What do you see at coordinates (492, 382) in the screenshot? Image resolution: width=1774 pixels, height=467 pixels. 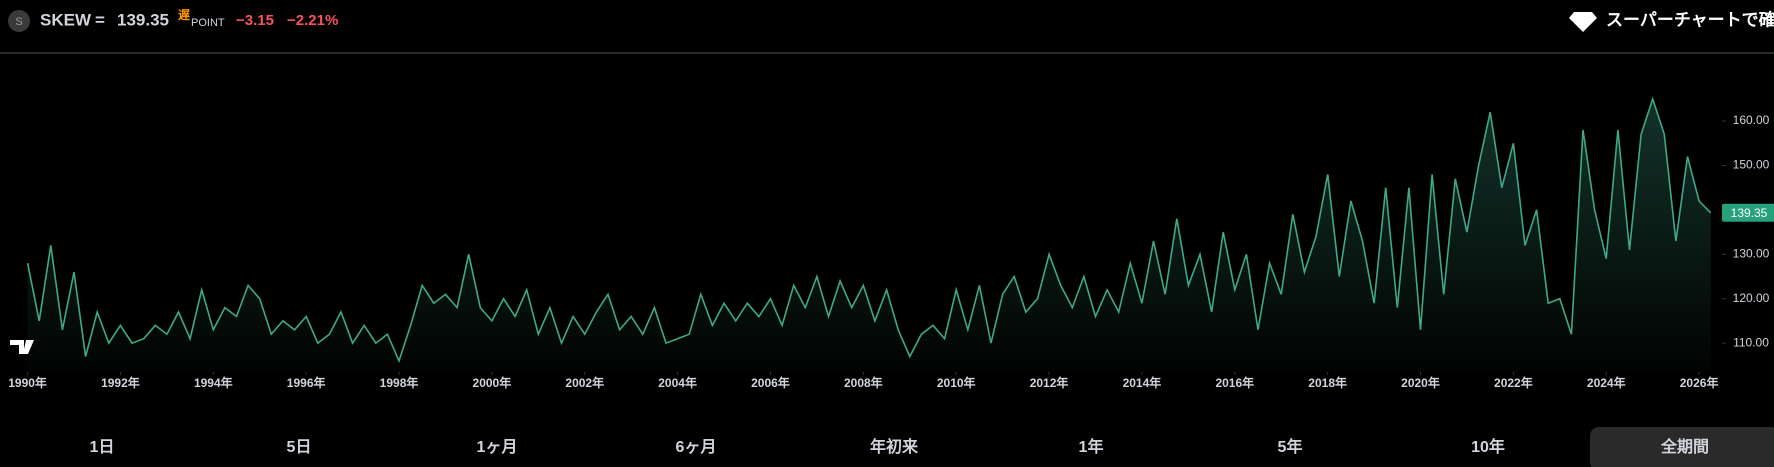 I see `x-tick-label: 2000年` at bounding box center [492, 382].